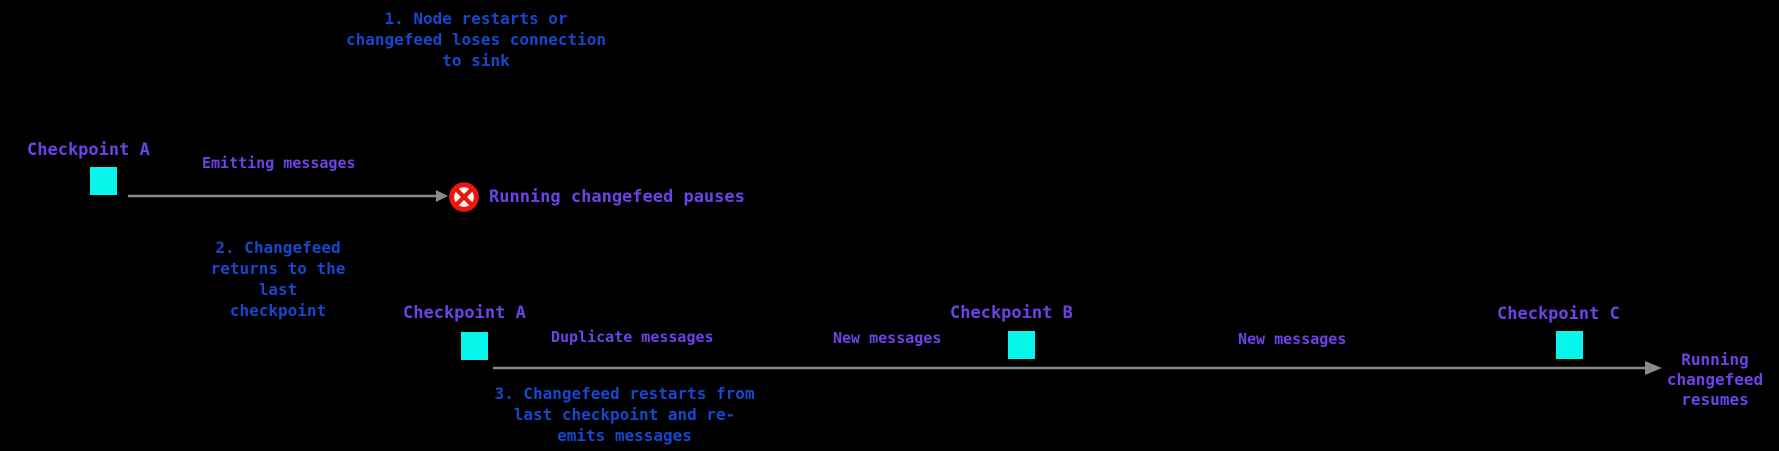 The image size is (1779, 451). Describe the element at coordinates (1011, 313) in the screenshot. I see `checkpoint-b-label: Checkpoint B` at that location.